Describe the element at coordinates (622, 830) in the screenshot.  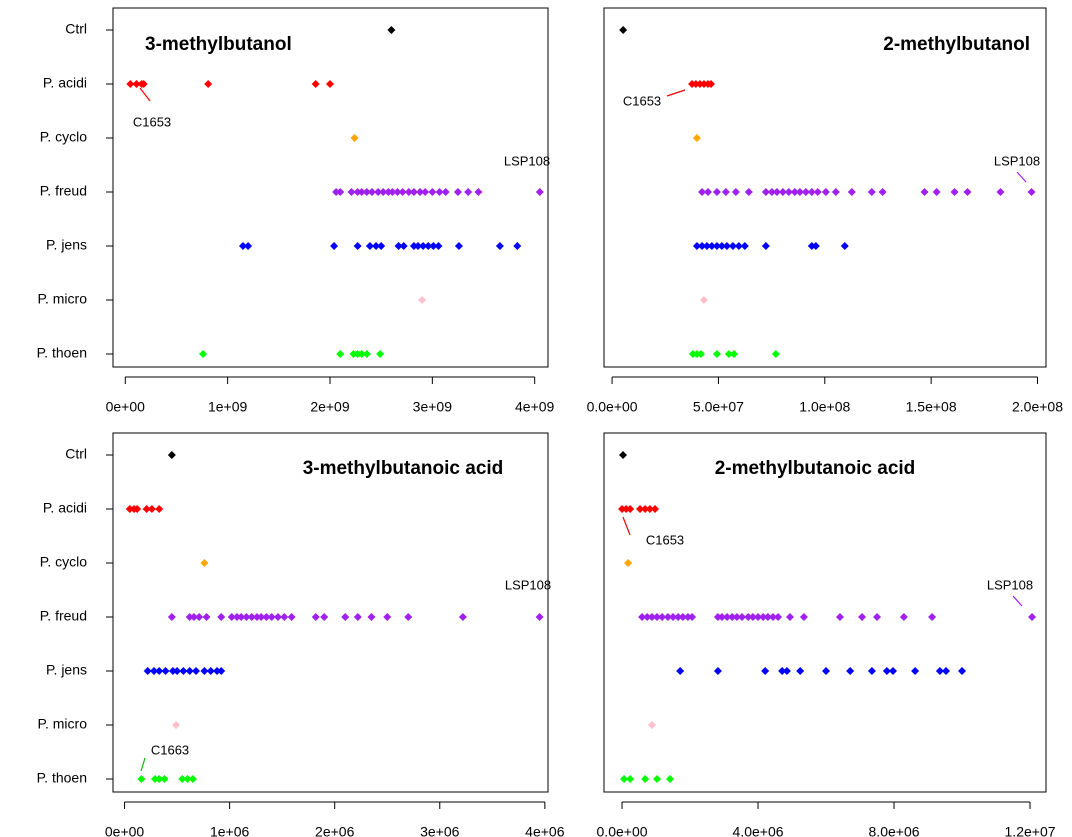
I see `x-tick-label: 0.0e+00` at that location.